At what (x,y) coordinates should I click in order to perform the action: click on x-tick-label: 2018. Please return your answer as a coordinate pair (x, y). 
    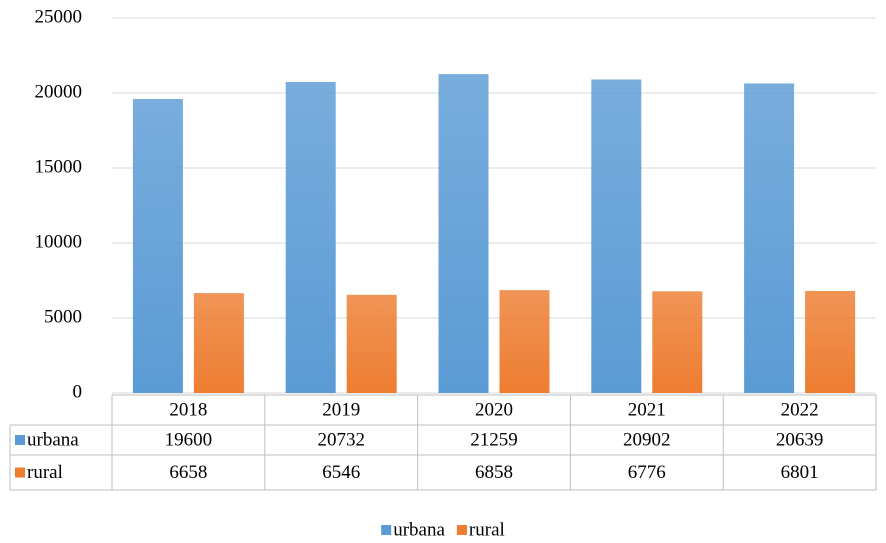
    Looking at the image, I should click on (188, 409).